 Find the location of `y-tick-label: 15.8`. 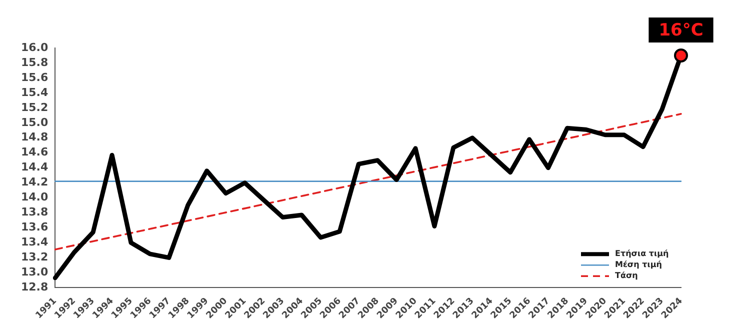

y-tick-label: 15.8 is located at coordinates (34, 62).